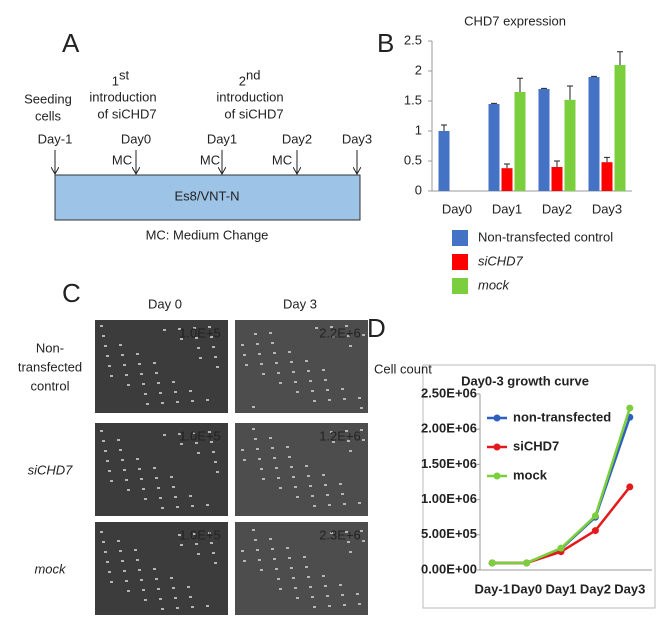 This screenshot has height=625, width=660. I want to click on legend-label: mock, so click(494, 284).